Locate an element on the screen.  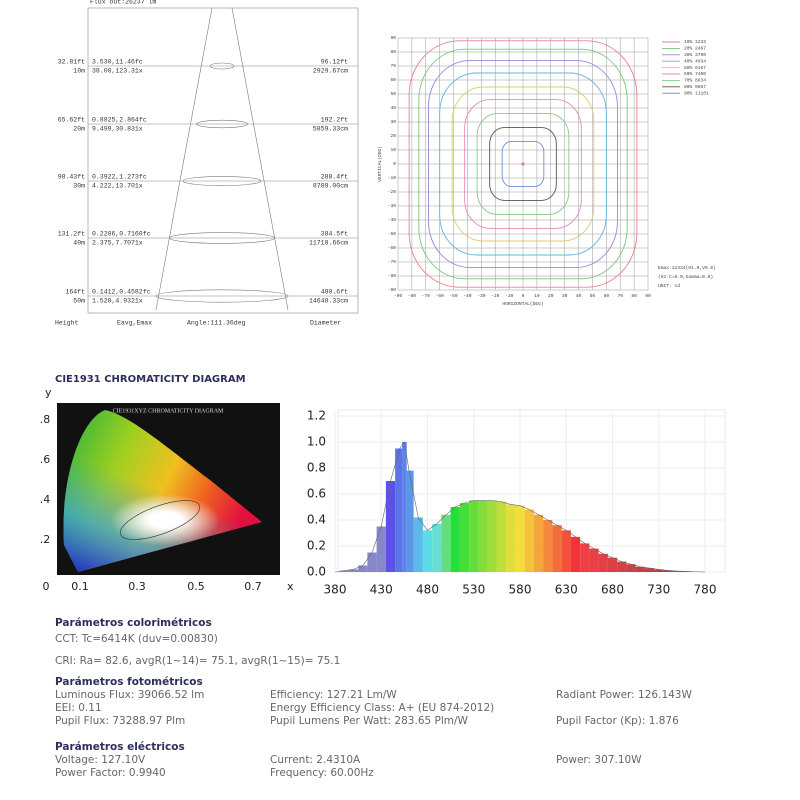
diameter-cm: 11718.66cm is located at coordinates (328, 243).